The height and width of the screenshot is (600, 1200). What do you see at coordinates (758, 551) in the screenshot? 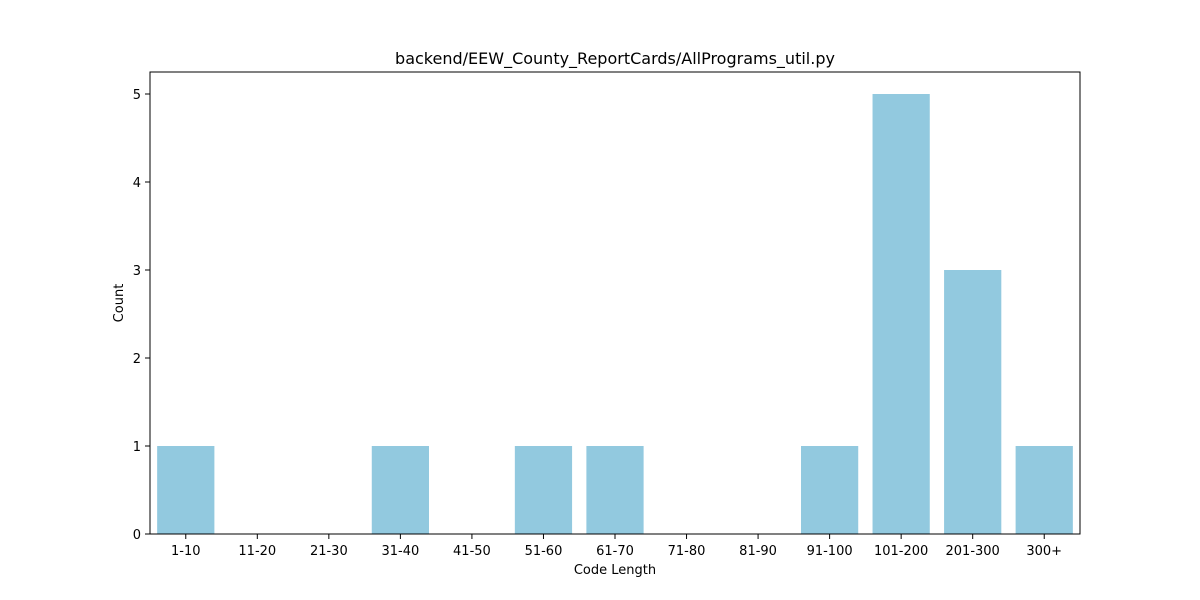
I see `x-tick-label: 81-90` at bounding box center [758, 551].